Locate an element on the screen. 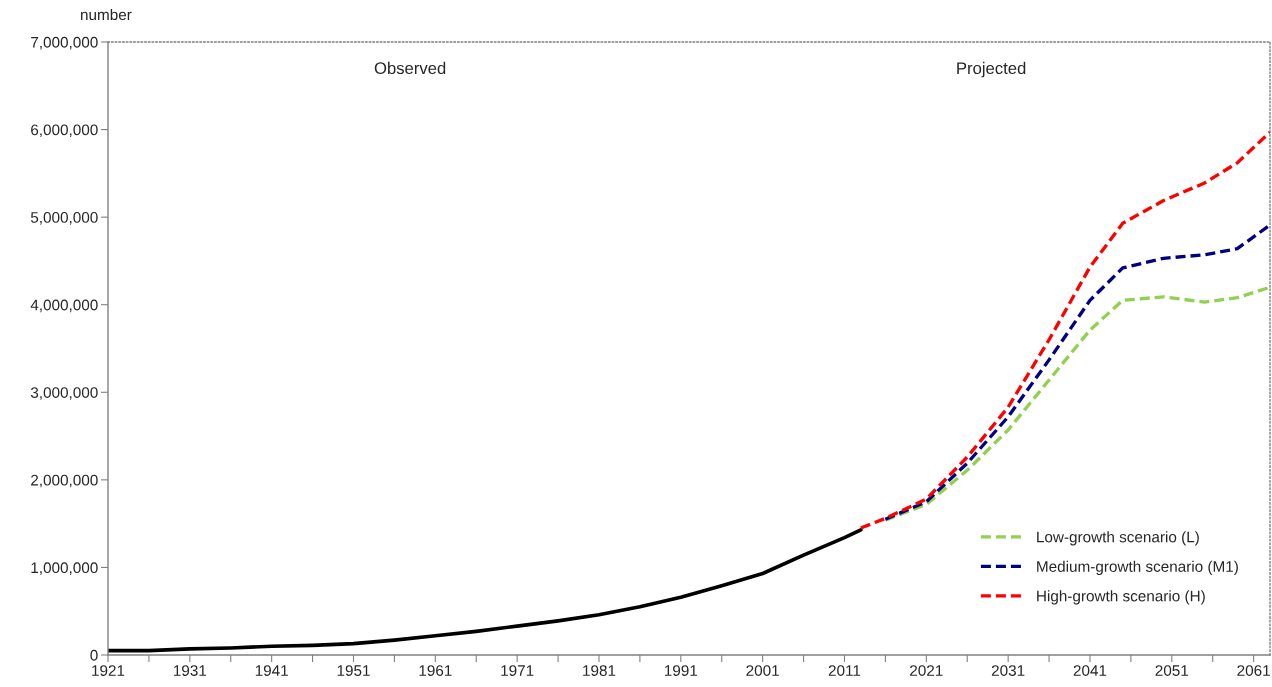 This screenshot has width=1272, height=687. annotation: Projected is located at coordinates (991, 69).